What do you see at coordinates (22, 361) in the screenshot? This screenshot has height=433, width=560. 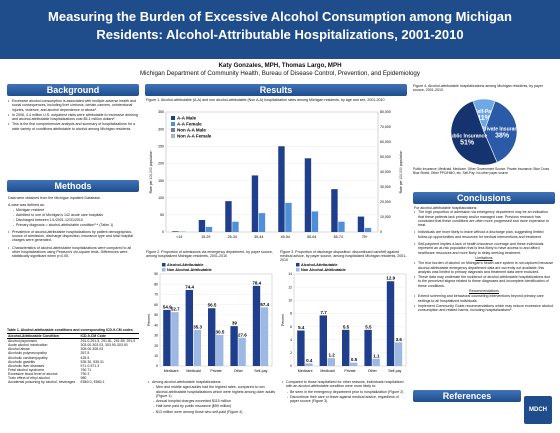 I see `table1-condition: Alcoholic gastritis` at bounding box center [22, 361].